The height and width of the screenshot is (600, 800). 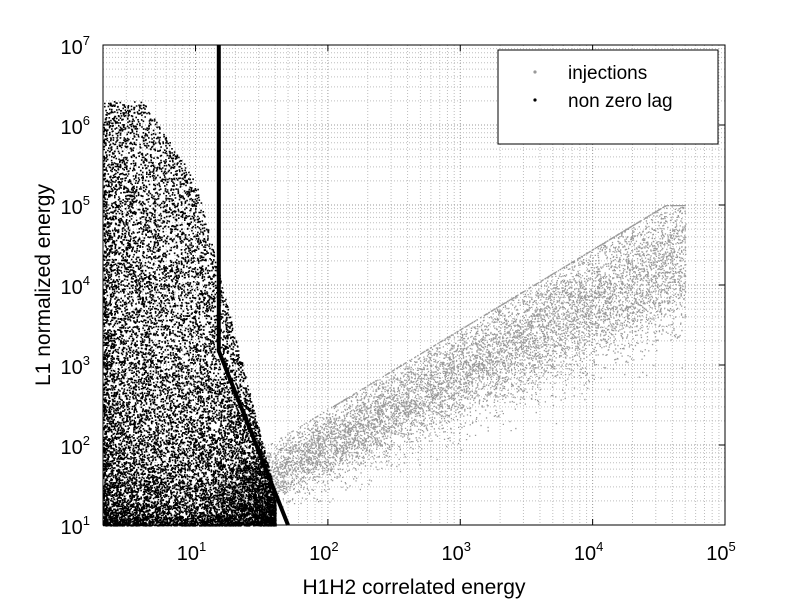 I want to click on x-tick-label: 10³, so click(x=456, y=552).